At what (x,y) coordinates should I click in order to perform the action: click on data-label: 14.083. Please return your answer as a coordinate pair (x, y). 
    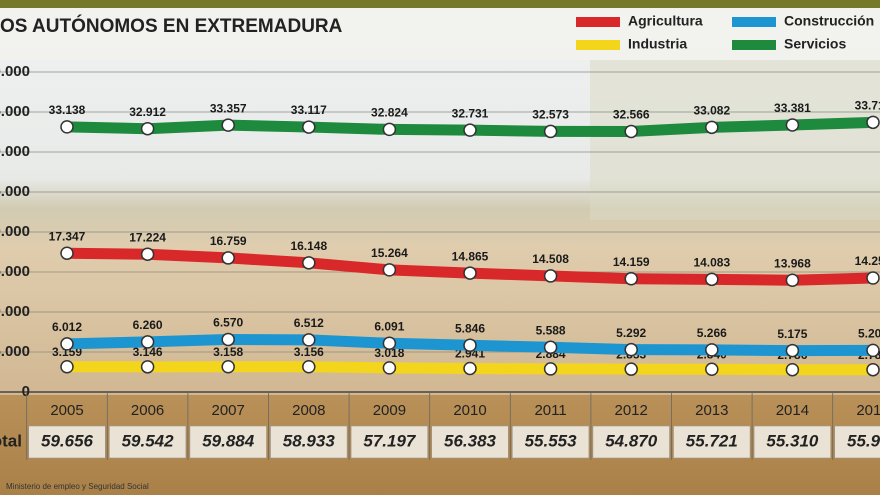
    Looking at the image, I should click on (711, 263).